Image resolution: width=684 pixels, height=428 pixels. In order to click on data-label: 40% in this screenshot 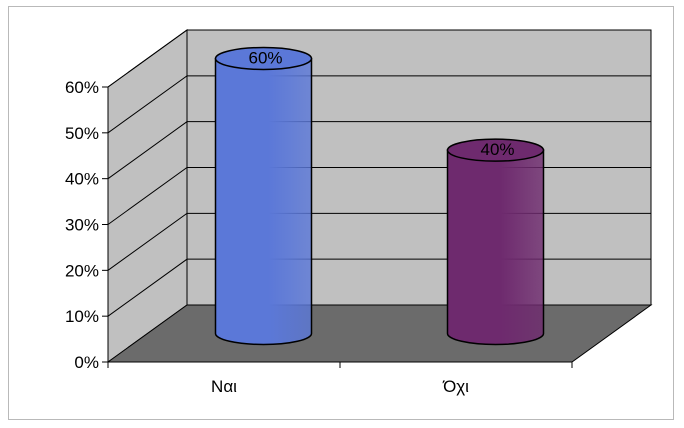, I will do `click(497, 149)`.